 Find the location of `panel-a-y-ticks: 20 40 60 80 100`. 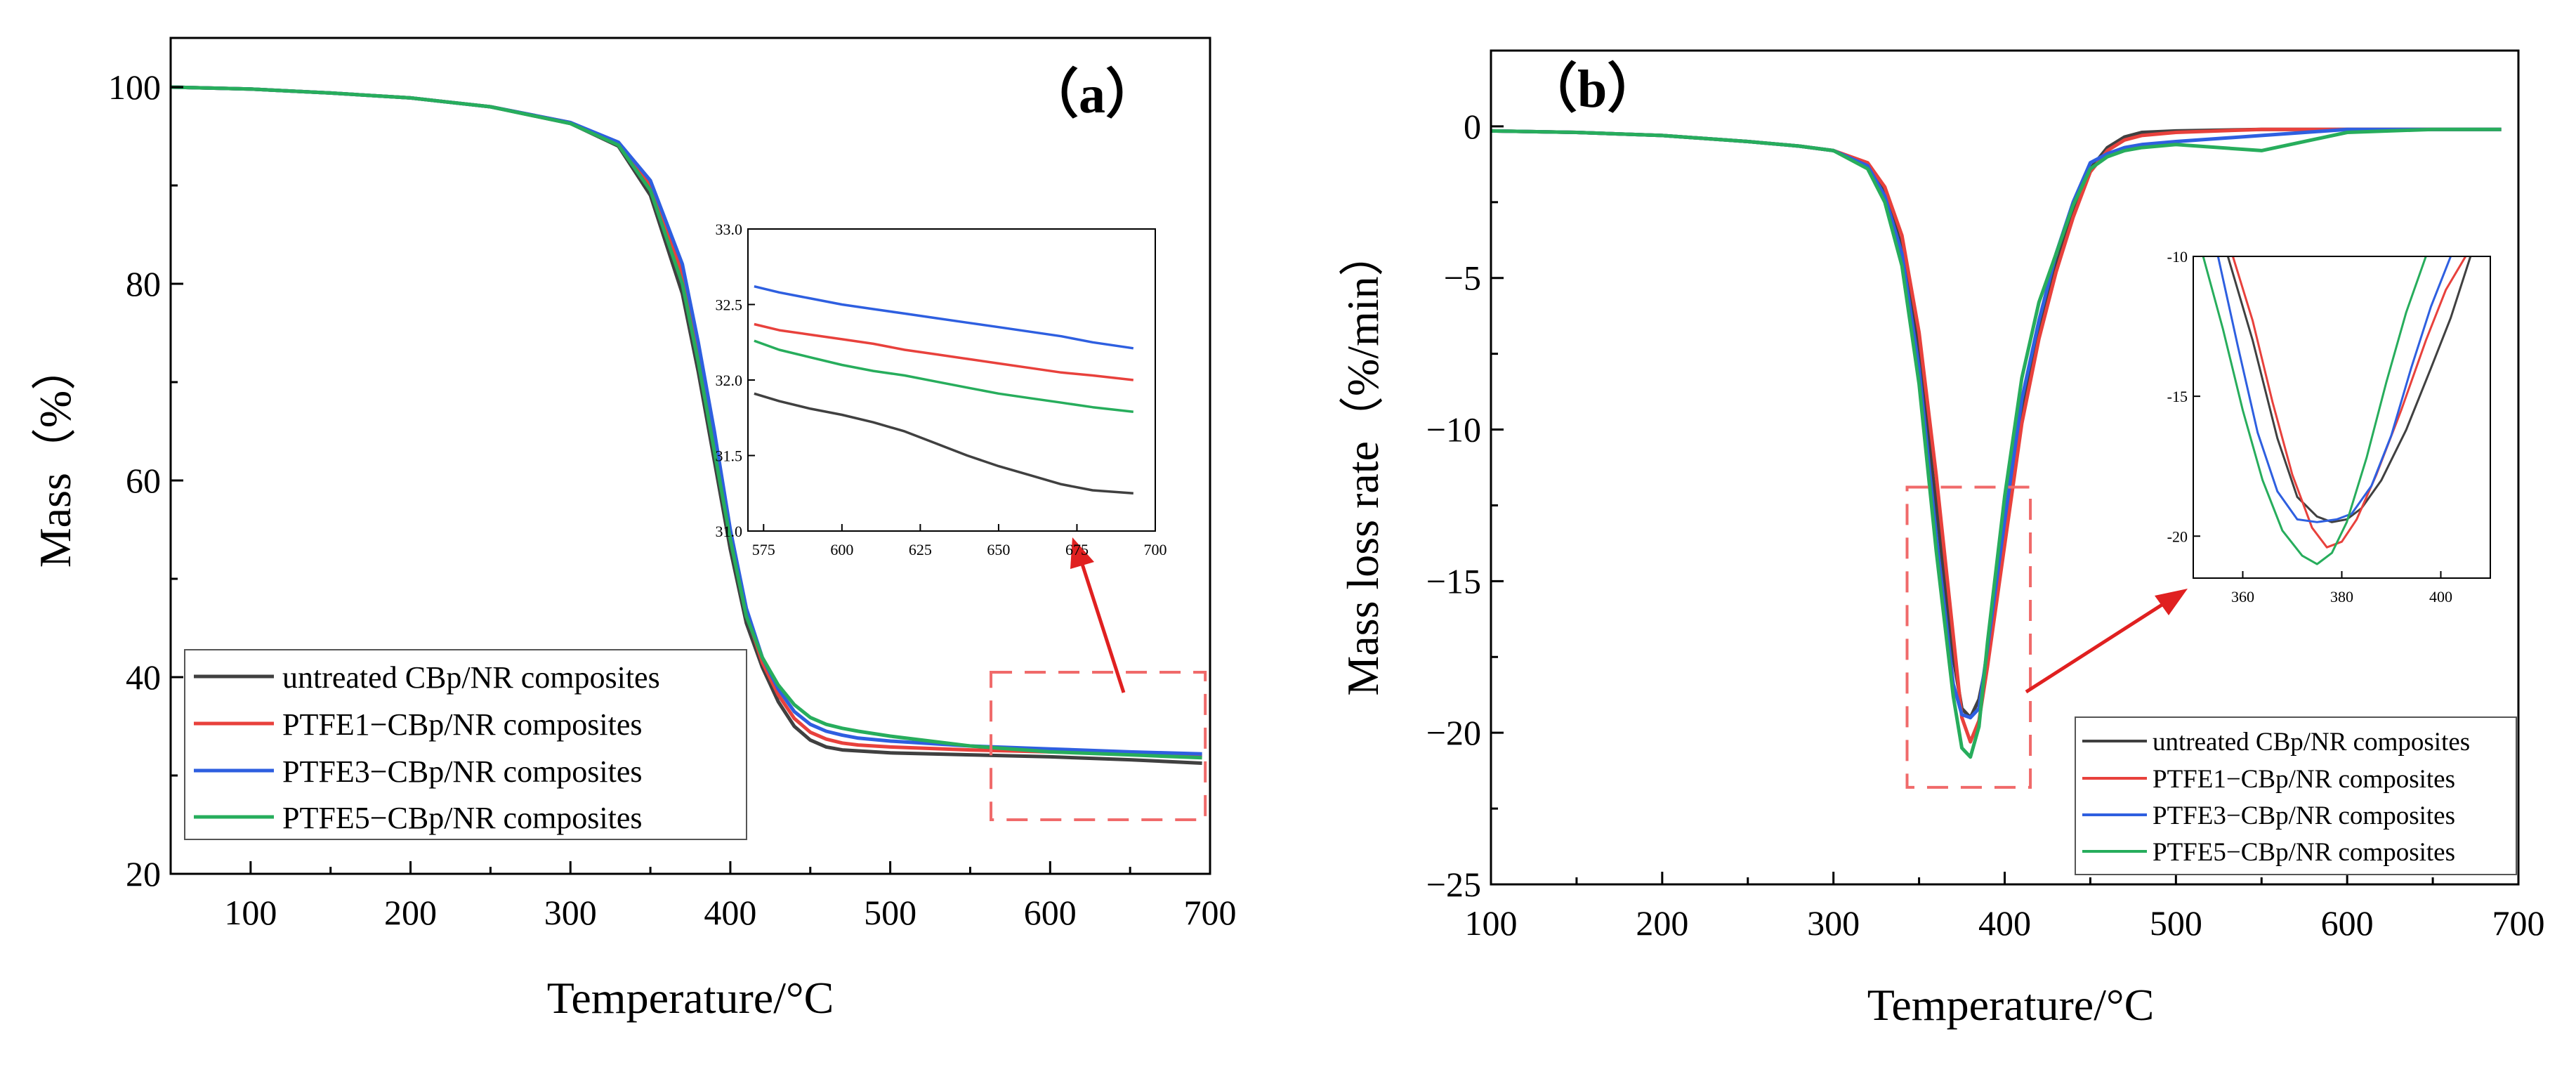

panel-a-y-ticks: 20 40 60 80 100 is located at coordinates (145, 480).